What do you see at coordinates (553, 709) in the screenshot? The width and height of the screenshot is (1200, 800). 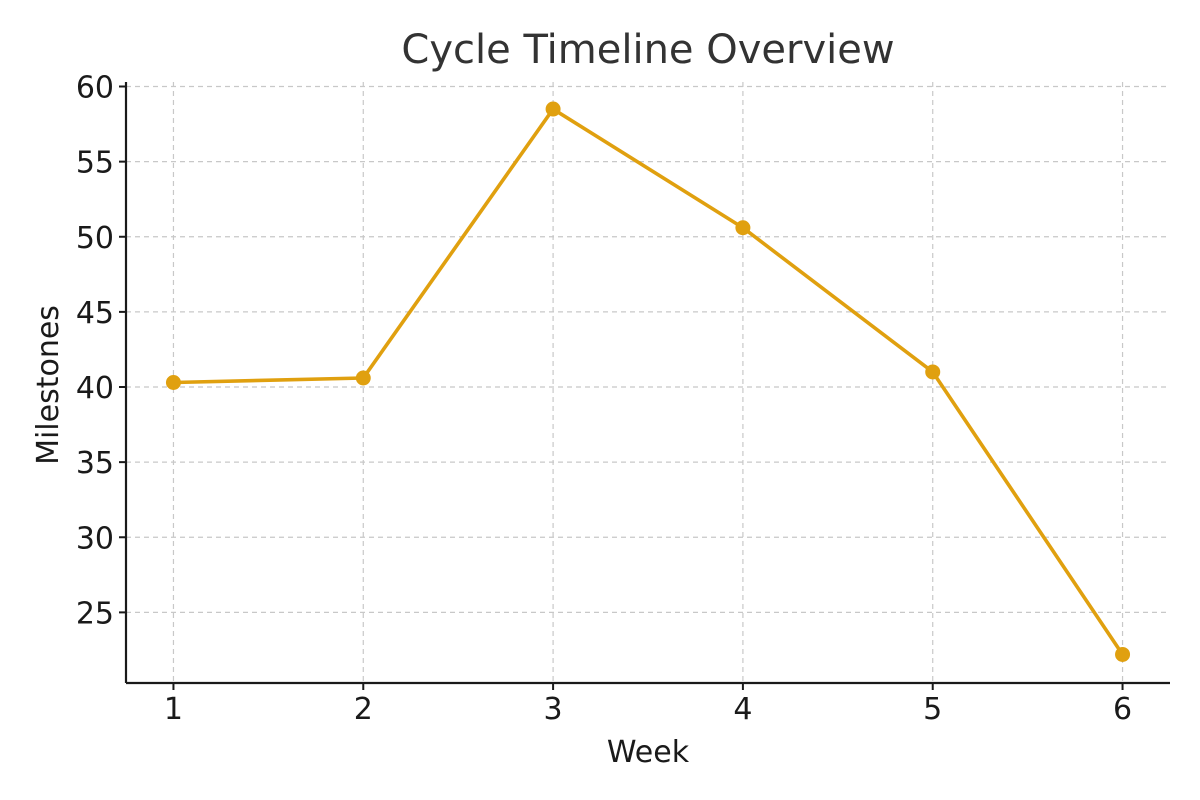 I see `x-tick-label: 3` at bounding box center [553, 709].